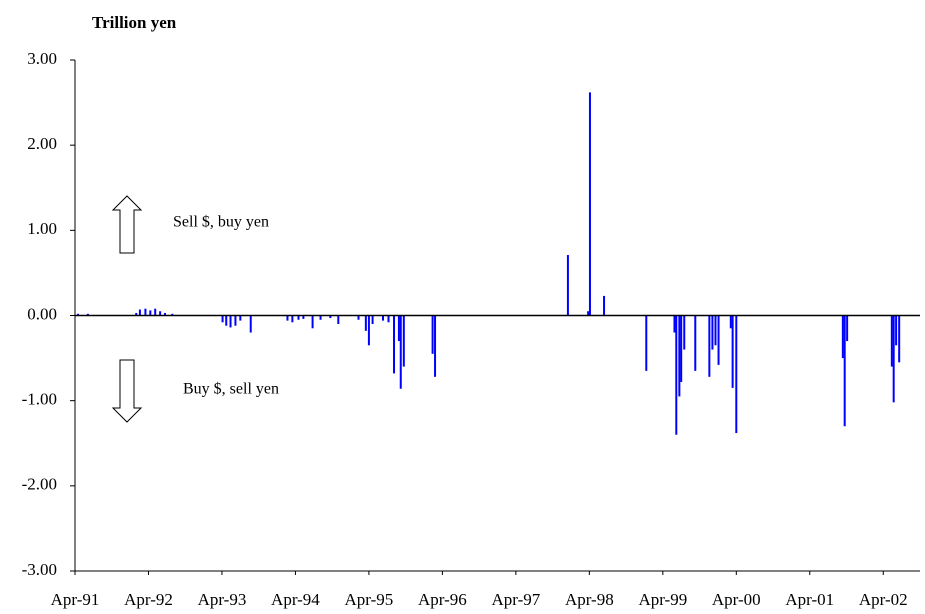 This screenshot has width=925, height=614. I want to click on y-tick-label: -1.00, so click(39, 399).